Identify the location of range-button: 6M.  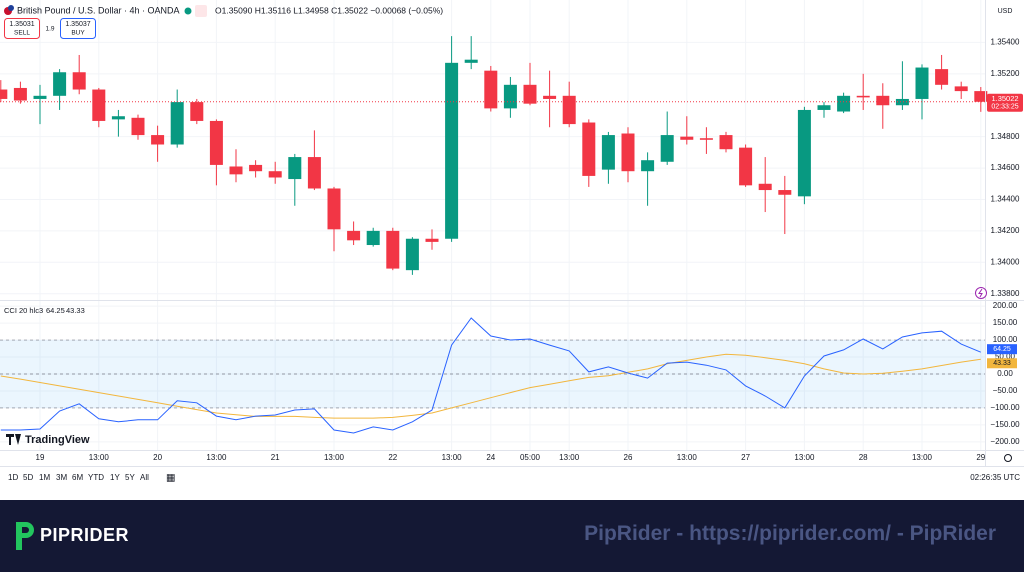
(77, 477).